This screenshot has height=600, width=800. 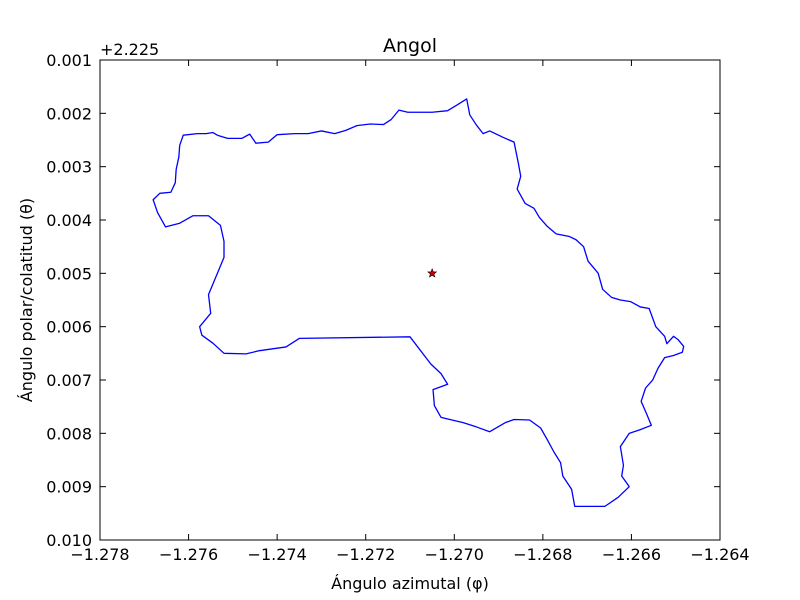 I want to click on x-tick-label: −1.264, so click(x=719, y=554).